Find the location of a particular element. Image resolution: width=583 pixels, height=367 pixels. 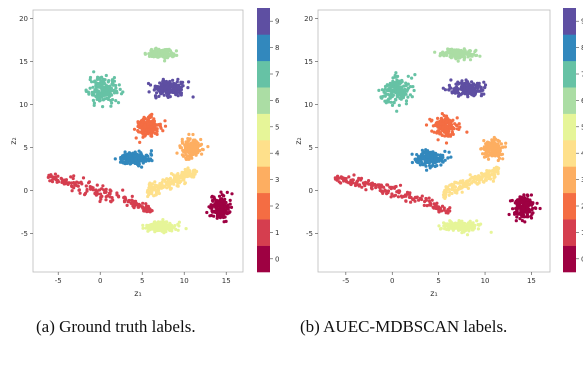

colorbar-tick-label: 0 is located at coordinates (277, 259).